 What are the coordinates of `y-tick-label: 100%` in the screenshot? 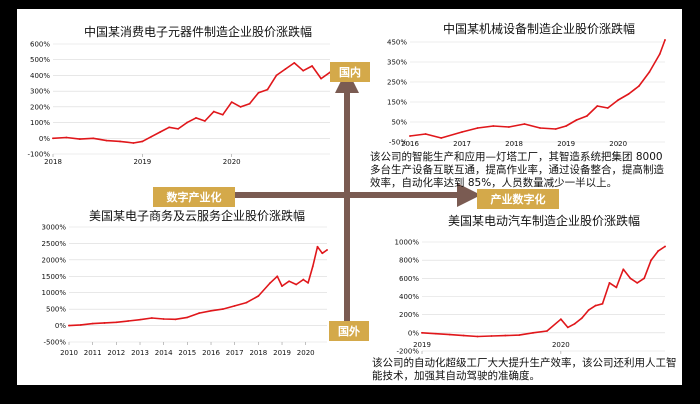 It's located at (40, 123).